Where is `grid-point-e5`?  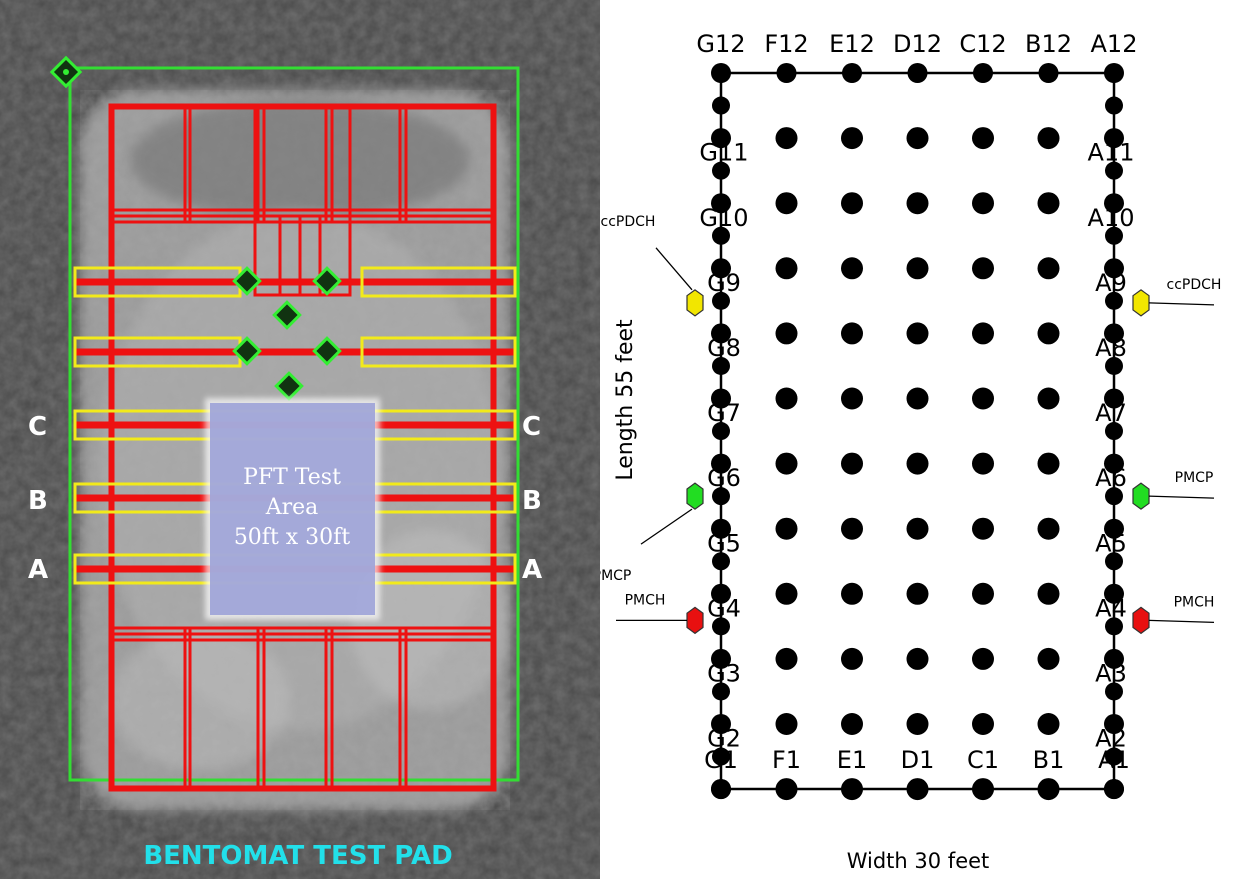
grid-point-e5 is located at coordinates (852, 528).